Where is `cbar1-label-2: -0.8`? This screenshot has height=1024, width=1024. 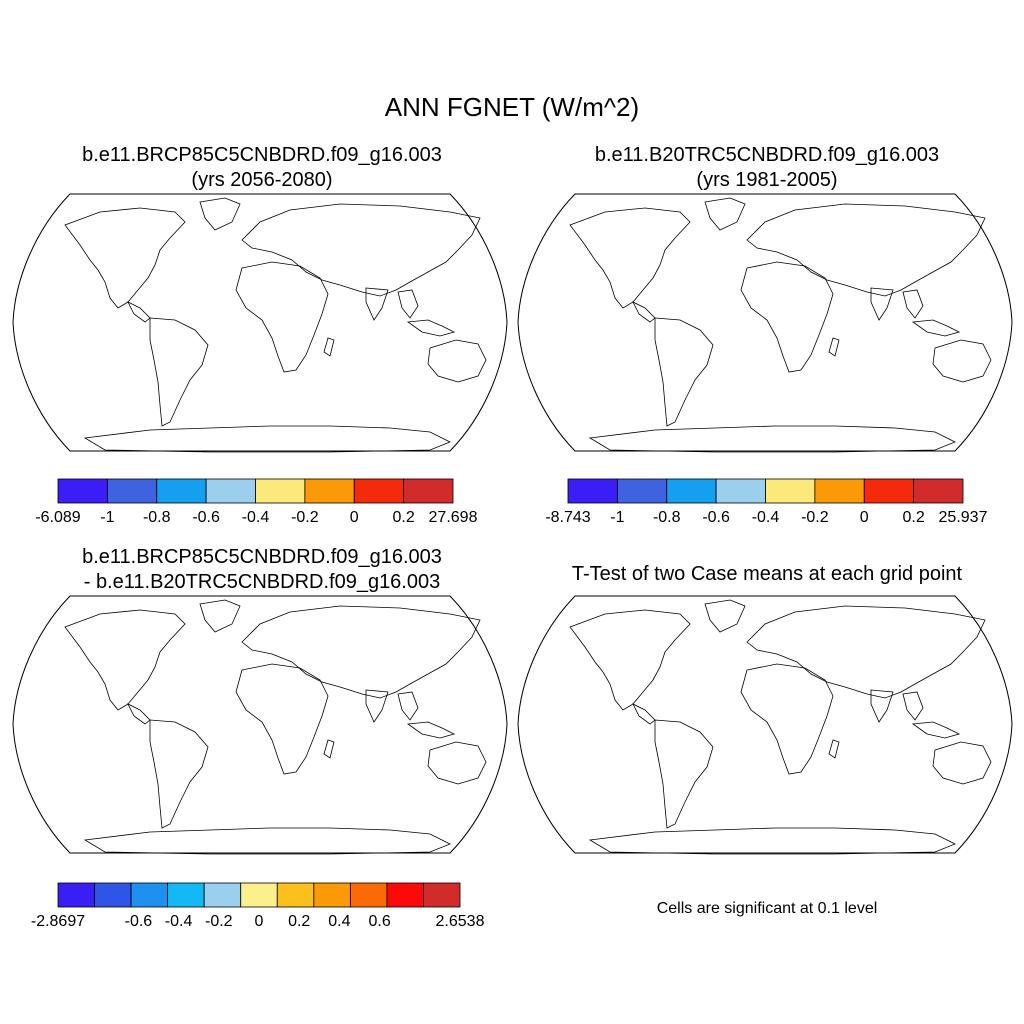
cbar1-label-2: -0.8 is located at coordinates (157, 517).